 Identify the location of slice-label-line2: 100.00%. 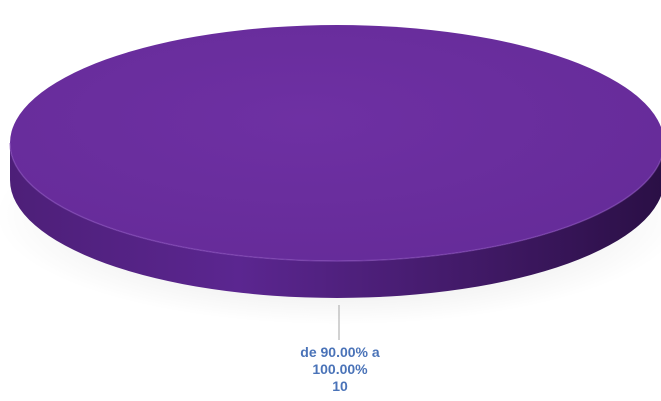
(340, 369).